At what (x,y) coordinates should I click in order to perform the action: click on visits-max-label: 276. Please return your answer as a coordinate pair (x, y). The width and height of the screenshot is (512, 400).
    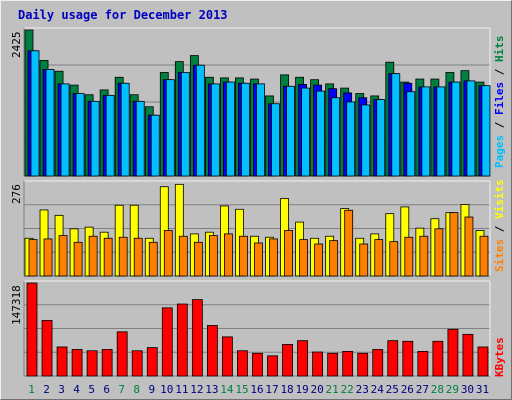
    Looking at the image, I should click on (16, 194).